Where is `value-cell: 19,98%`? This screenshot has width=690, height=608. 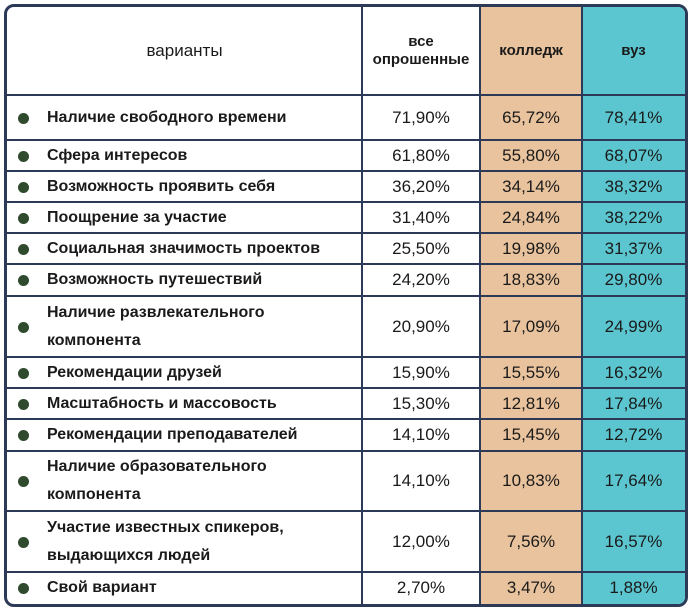 value-cell: 19,98% is located at coordinates (531, 248).